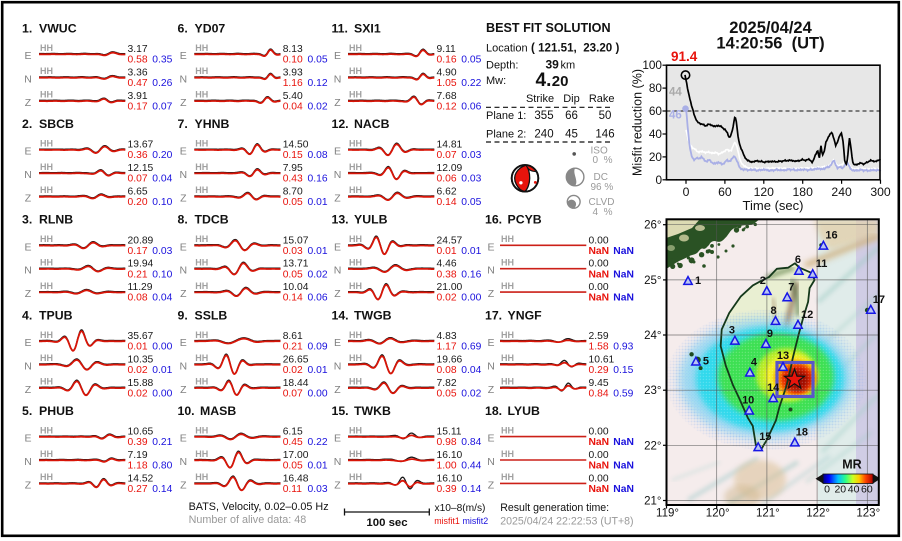  I want to click on svg-text: 12.15, so click(141, 168).